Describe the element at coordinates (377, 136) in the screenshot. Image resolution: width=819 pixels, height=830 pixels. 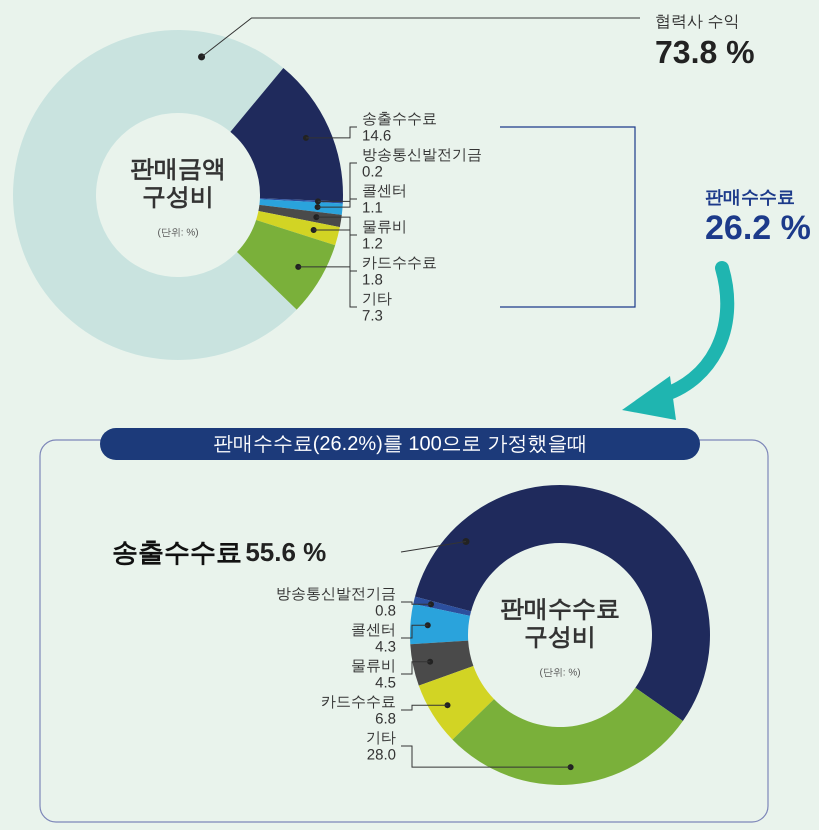
I see `data-label: 14.6` at that location.